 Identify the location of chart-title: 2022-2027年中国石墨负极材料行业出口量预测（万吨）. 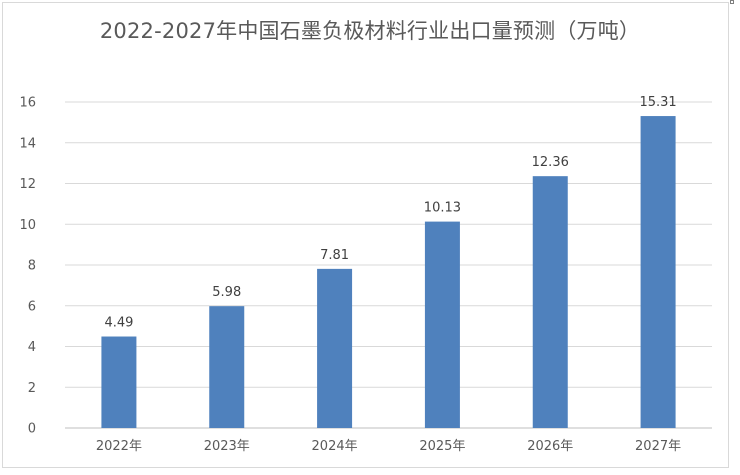
(370, 31).